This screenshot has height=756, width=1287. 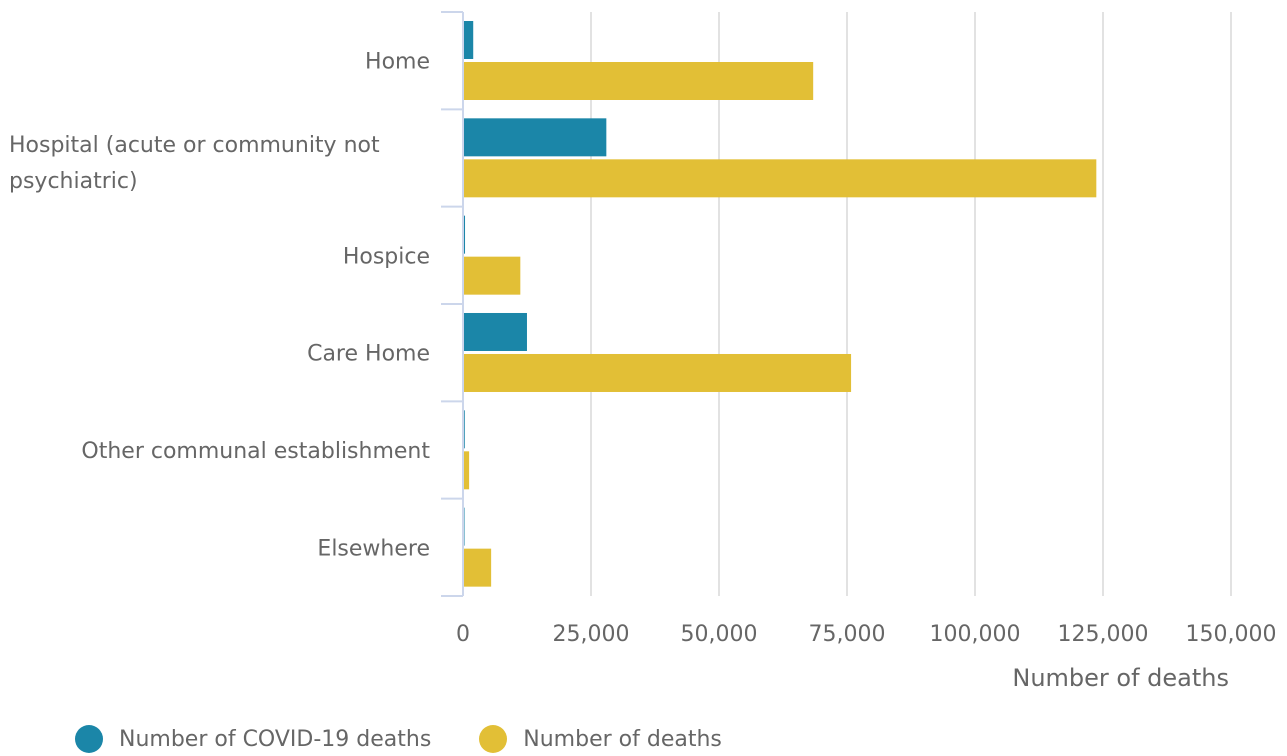 What do you see at coordinates (89, 739) in the screenshot?
I see `legend-swatch-covid` at bounding box center [89, 739].